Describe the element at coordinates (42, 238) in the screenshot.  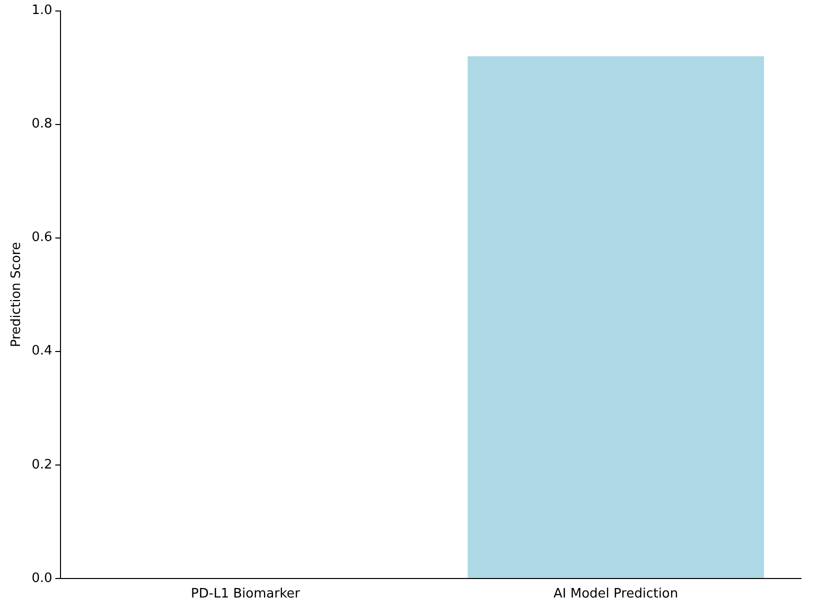
I see `y-tick-label: 0.6` at that location.